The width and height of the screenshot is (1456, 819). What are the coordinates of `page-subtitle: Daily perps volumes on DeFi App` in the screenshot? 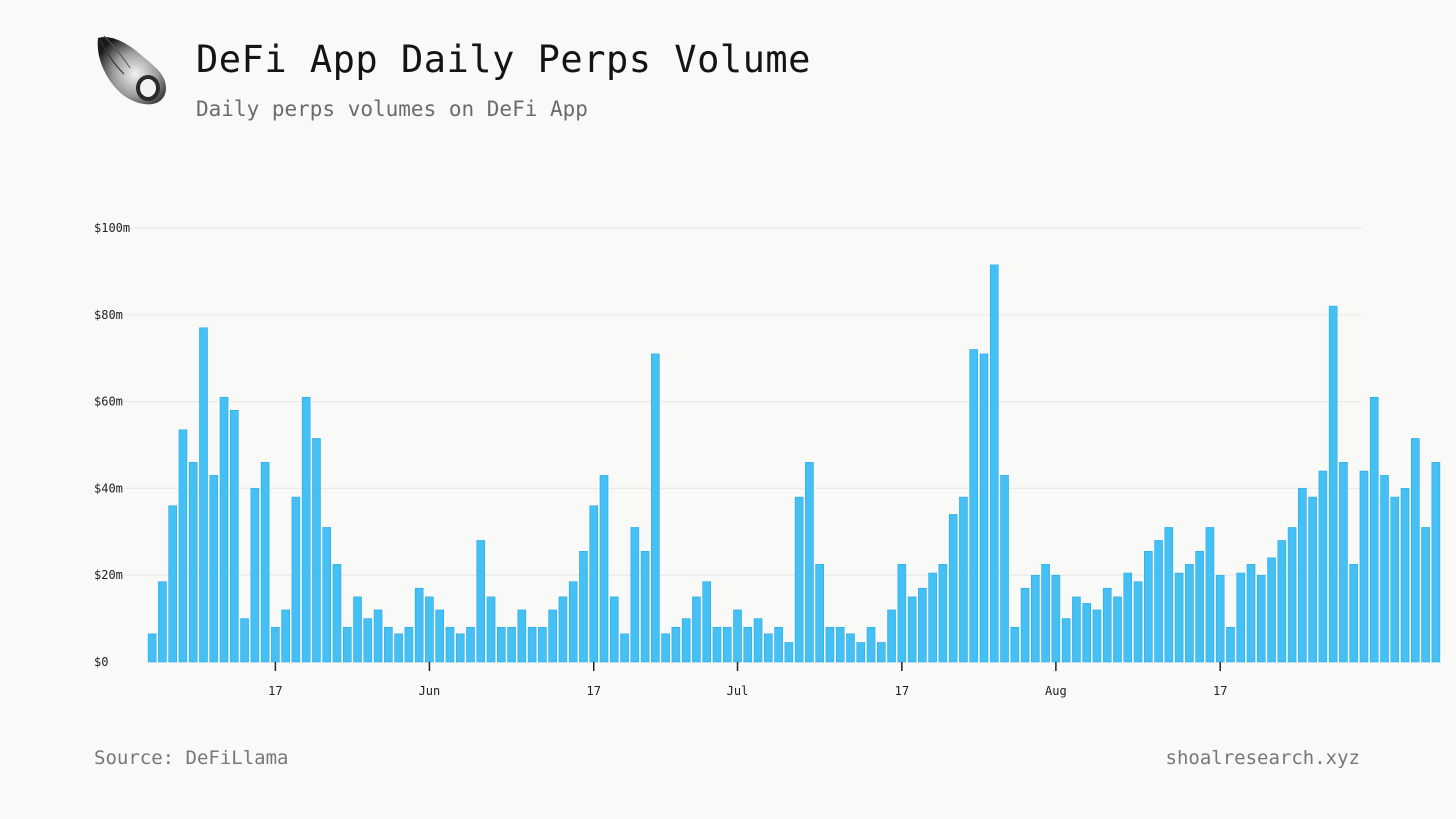 It's located at (392, 109).